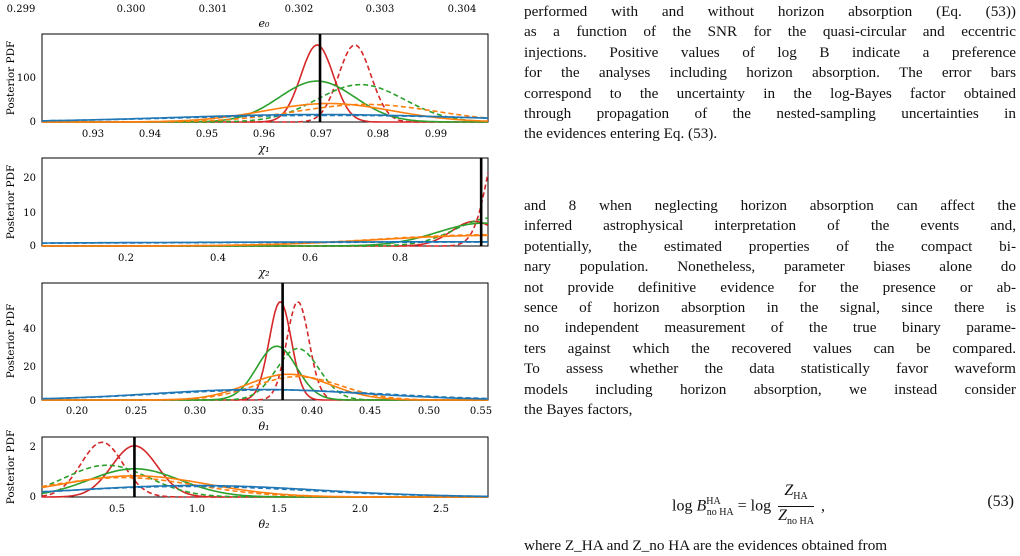  Describe the element at coordinates (11, 78) in the screenshot. I see `chi1-ylabel: Posterior PDF` at that location.